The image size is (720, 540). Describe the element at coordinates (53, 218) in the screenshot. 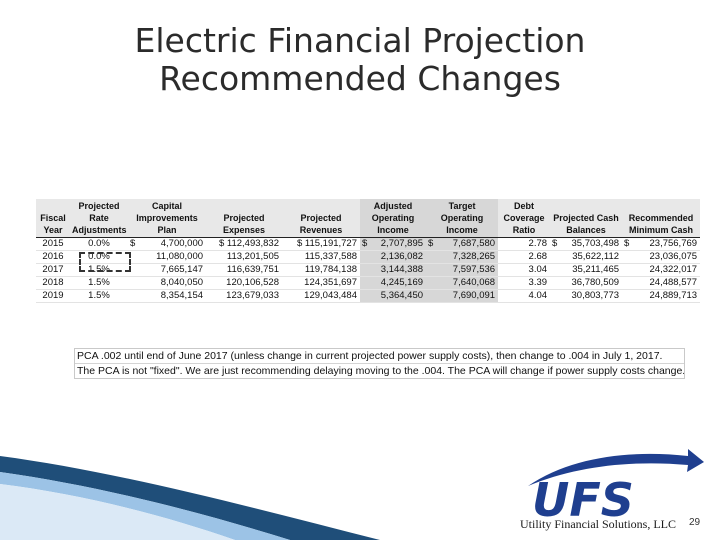

I see `header-fiscal-year: Fiscal Year` at that location.